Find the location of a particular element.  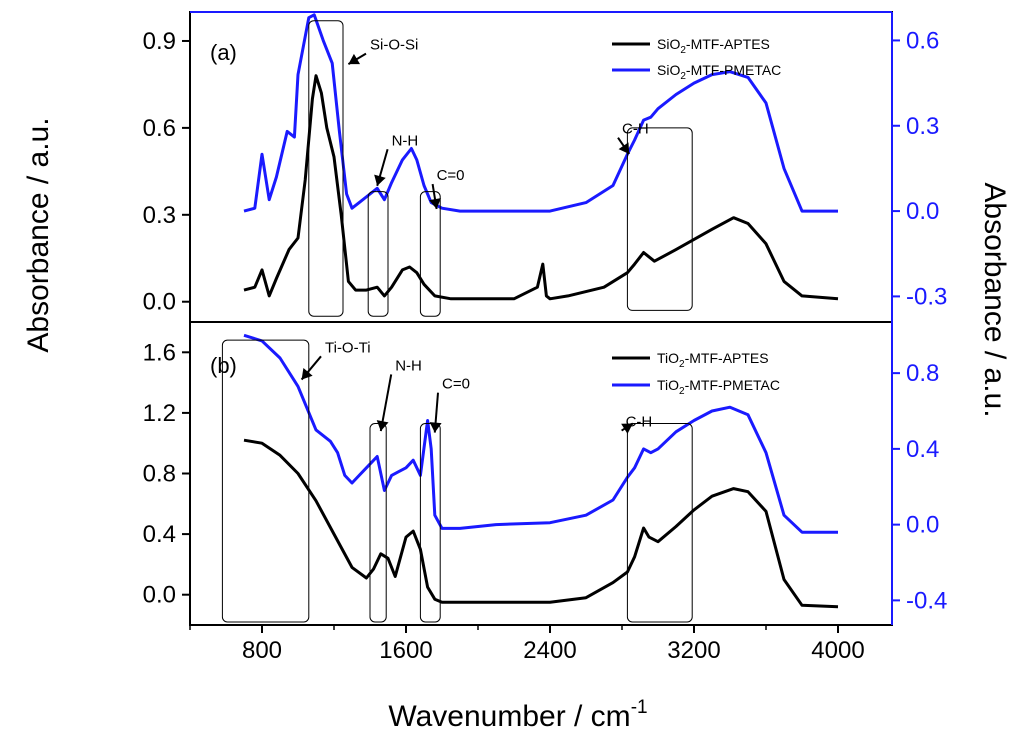

left-axis-label: Absorbance / a.u. is located at coordinates (38, 234).